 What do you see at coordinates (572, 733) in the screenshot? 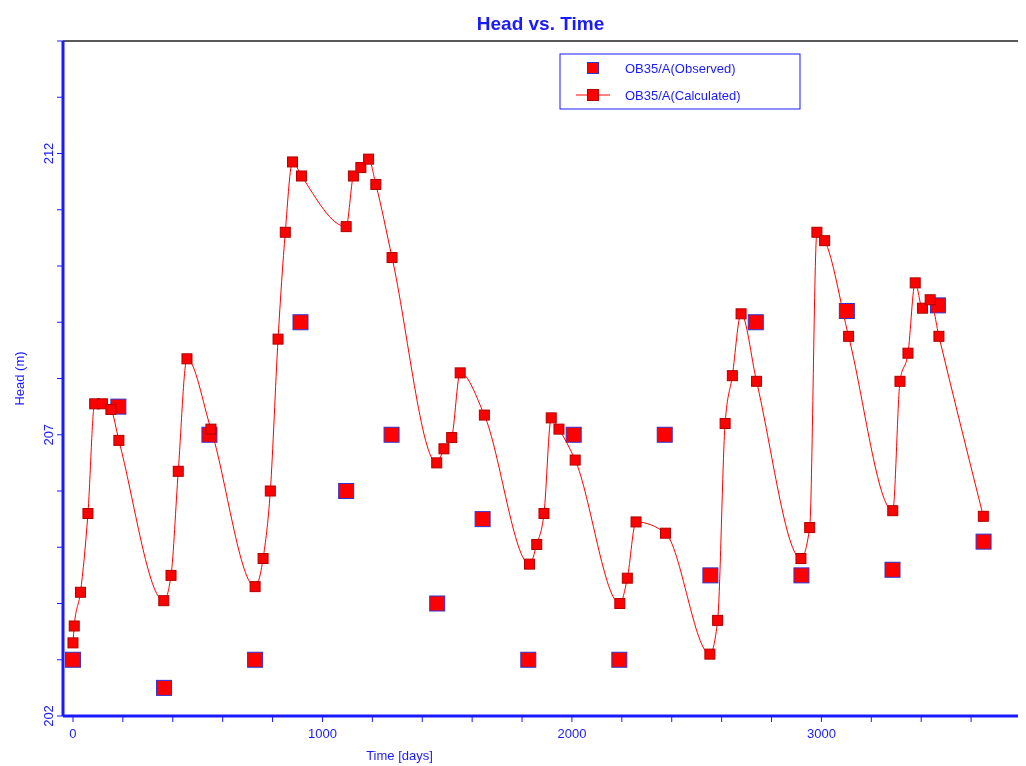
I see `x-tick-label: 2000` at bounding box center [572, 733].